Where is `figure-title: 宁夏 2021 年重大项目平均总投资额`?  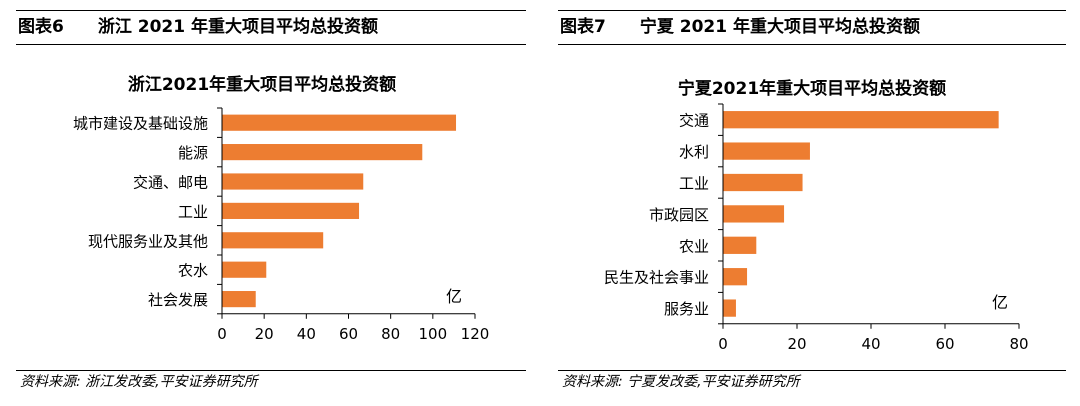
figure-title: 宁夏 2021 年重大项目平均总投资额 is located at coordinates (779, 27).